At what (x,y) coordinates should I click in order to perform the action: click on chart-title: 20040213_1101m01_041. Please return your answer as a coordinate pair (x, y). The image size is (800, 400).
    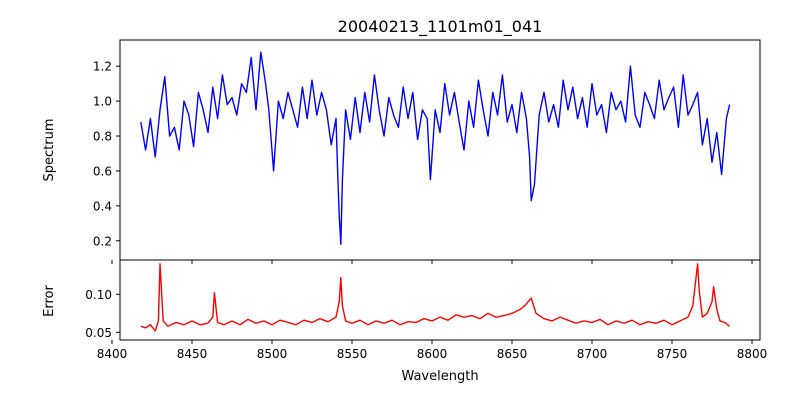
    Looking at the image, I should click on (440, 27).